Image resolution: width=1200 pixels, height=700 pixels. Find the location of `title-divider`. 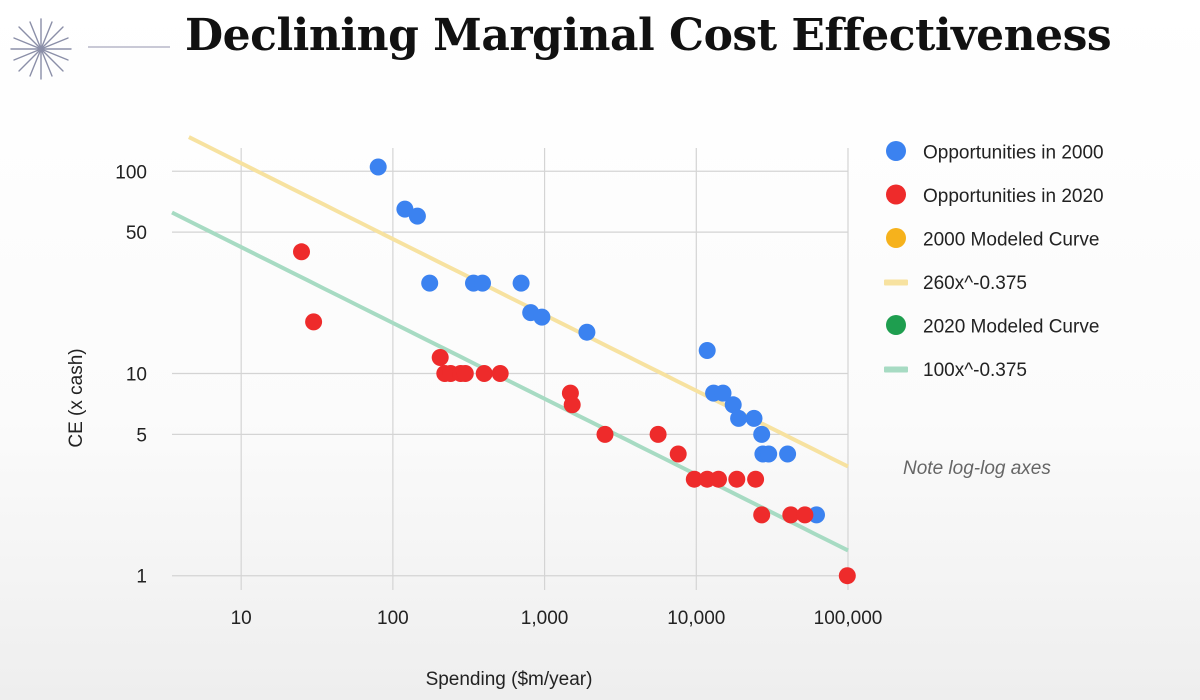

title-divider is located at coordinates (129, 47).